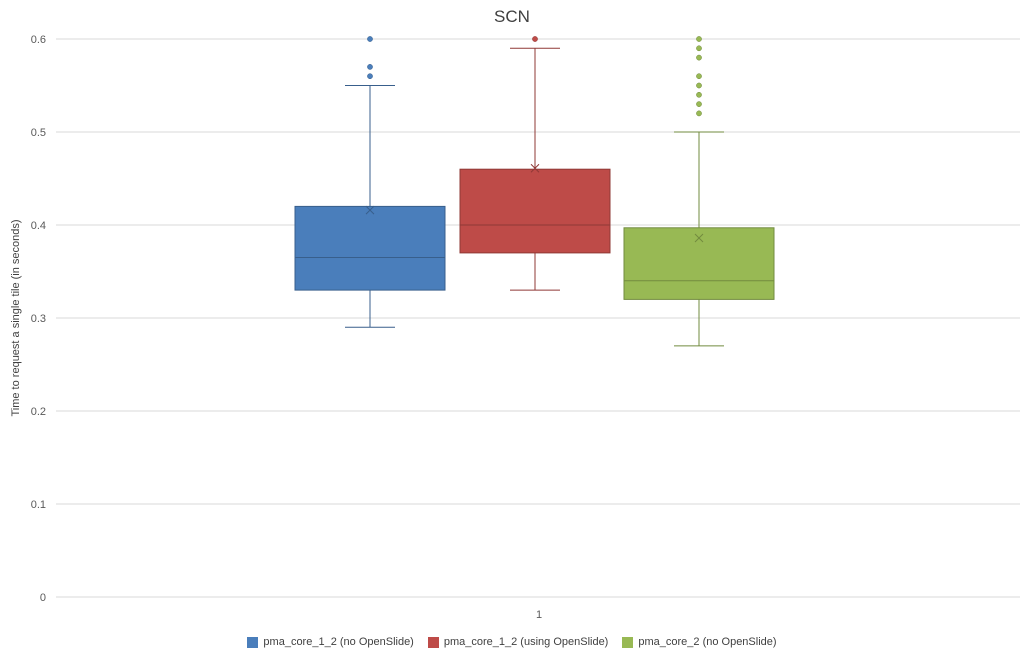  I want to click on y-tick-label: 0.6, so click(38, 40).